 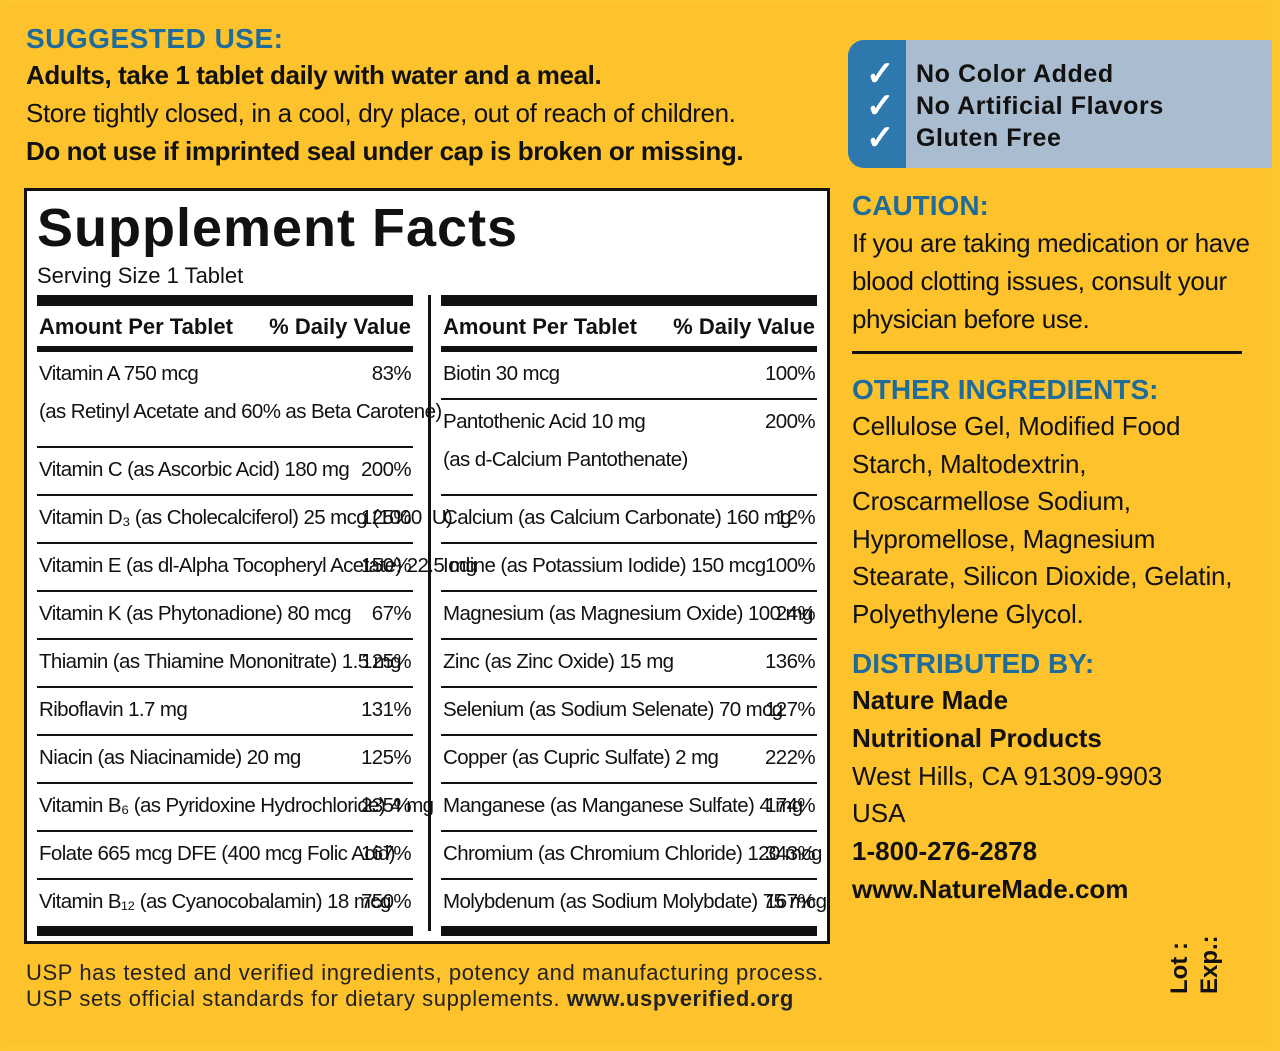 What do you see at coordinates (623, 805) in the screenshot?
I see `nutrient-name: Manganese (as Manganese Sulfate) 4 mg` at bounding box center [623, 805].